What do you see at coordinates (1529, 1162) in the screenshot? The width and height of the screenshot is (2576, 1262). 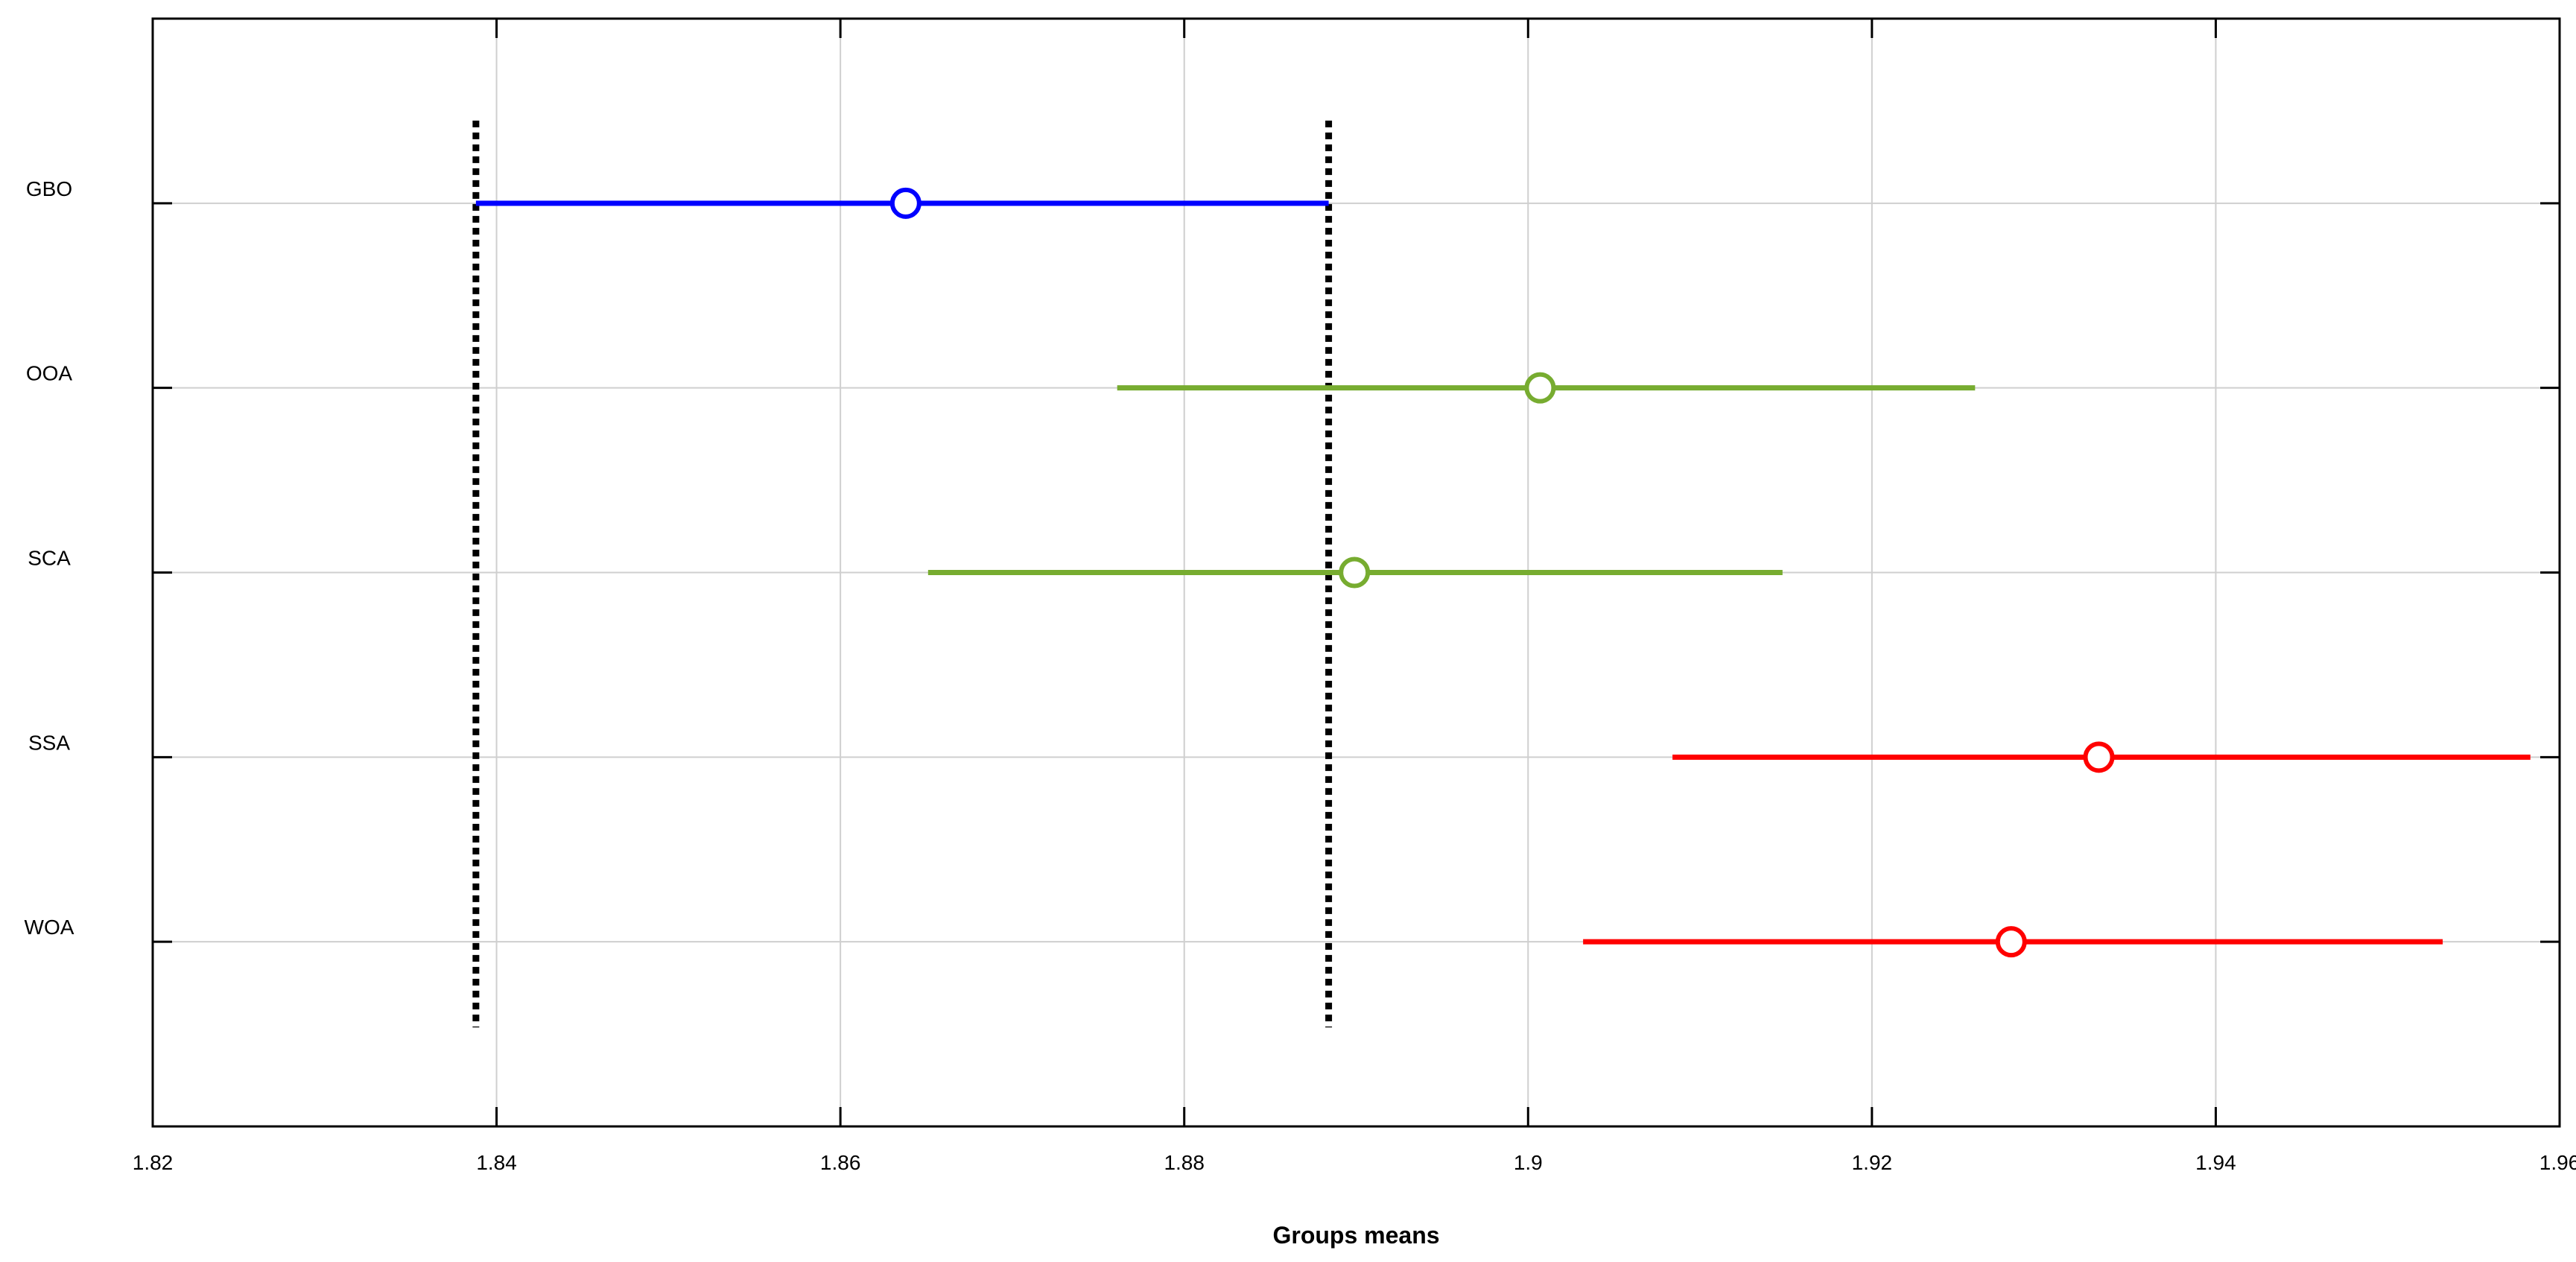 I see `x-tick-label: 1.9` at bounding box center [1529, 1162].